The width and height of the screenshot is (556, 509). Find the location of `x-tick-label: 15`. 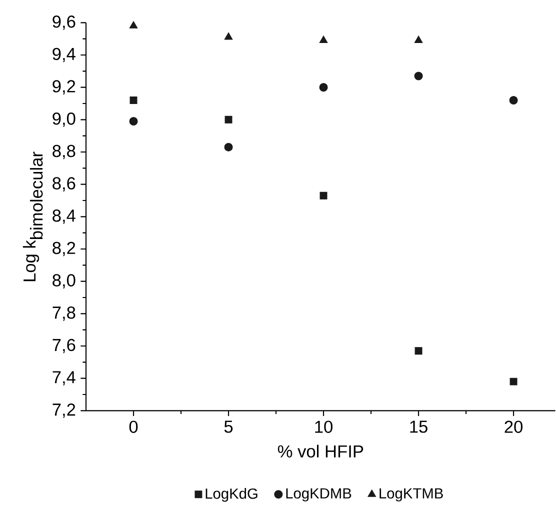

x-tick-label: 15 is located at coordinates (419, 426).